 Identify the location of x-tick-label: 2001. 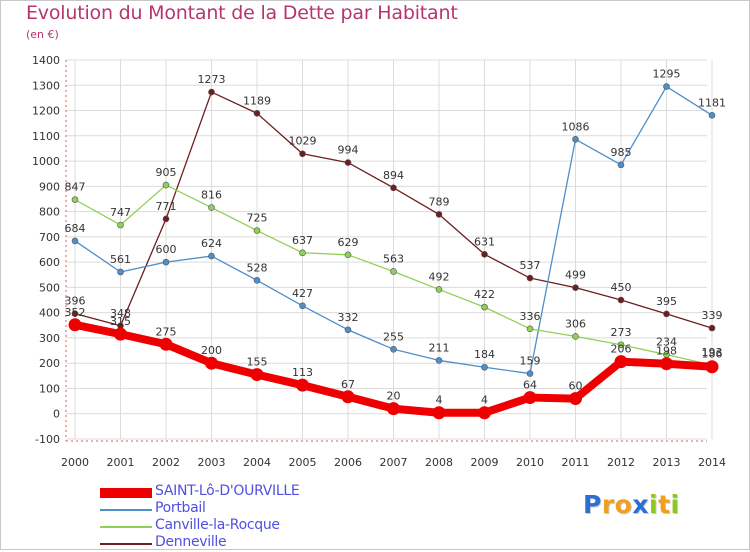
(121, 462).